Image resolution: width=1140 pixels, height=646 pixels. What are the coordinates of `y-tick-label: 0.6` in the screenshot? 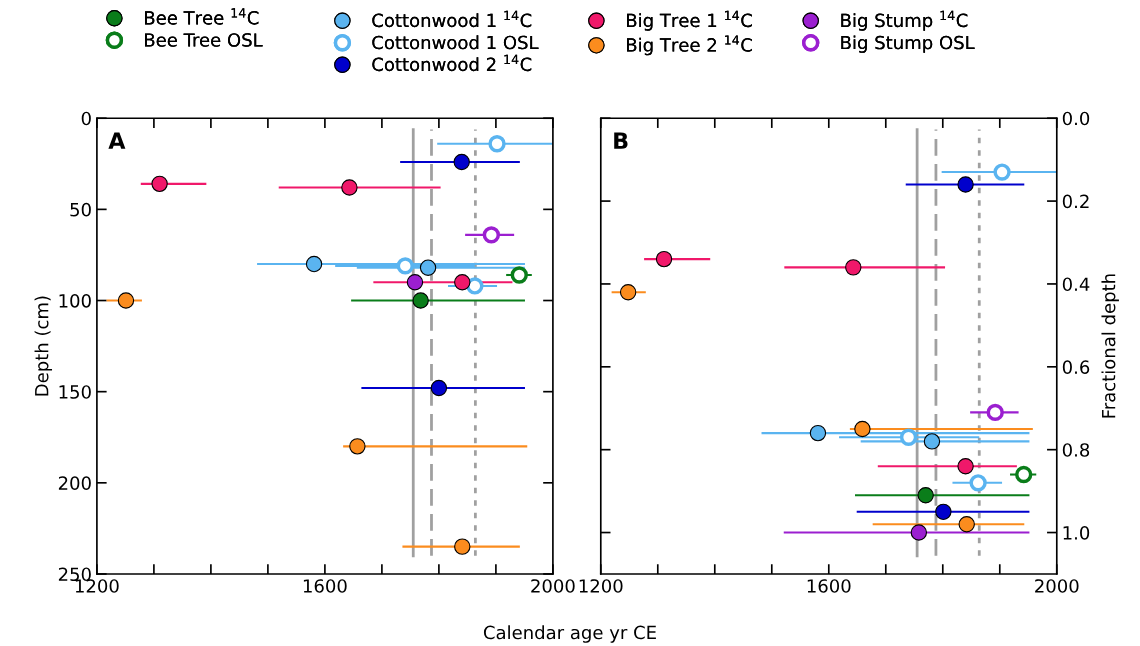 It's located at (1076, 367).